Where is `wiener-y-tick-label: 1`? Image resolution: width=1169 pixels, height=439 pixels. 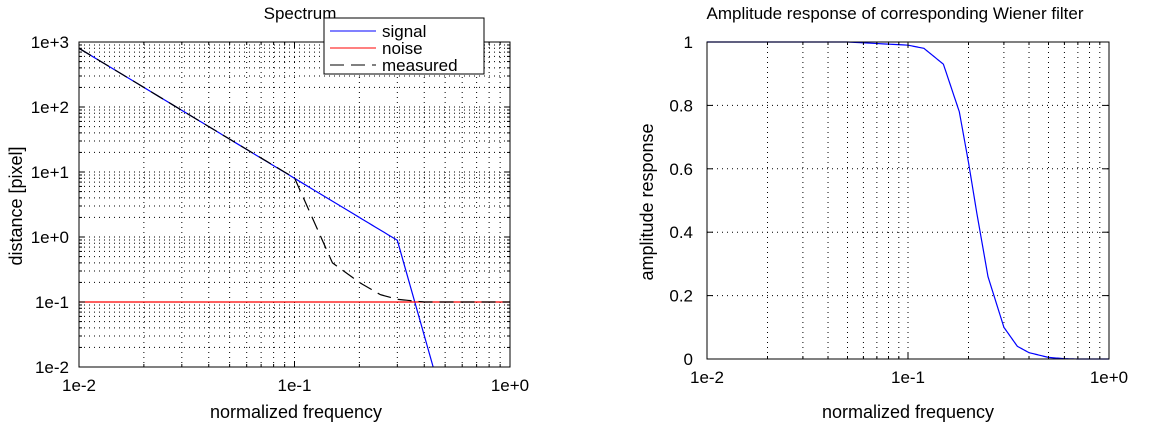
wiener-y-tick-label: 1 is located at coordinates (688, 42).